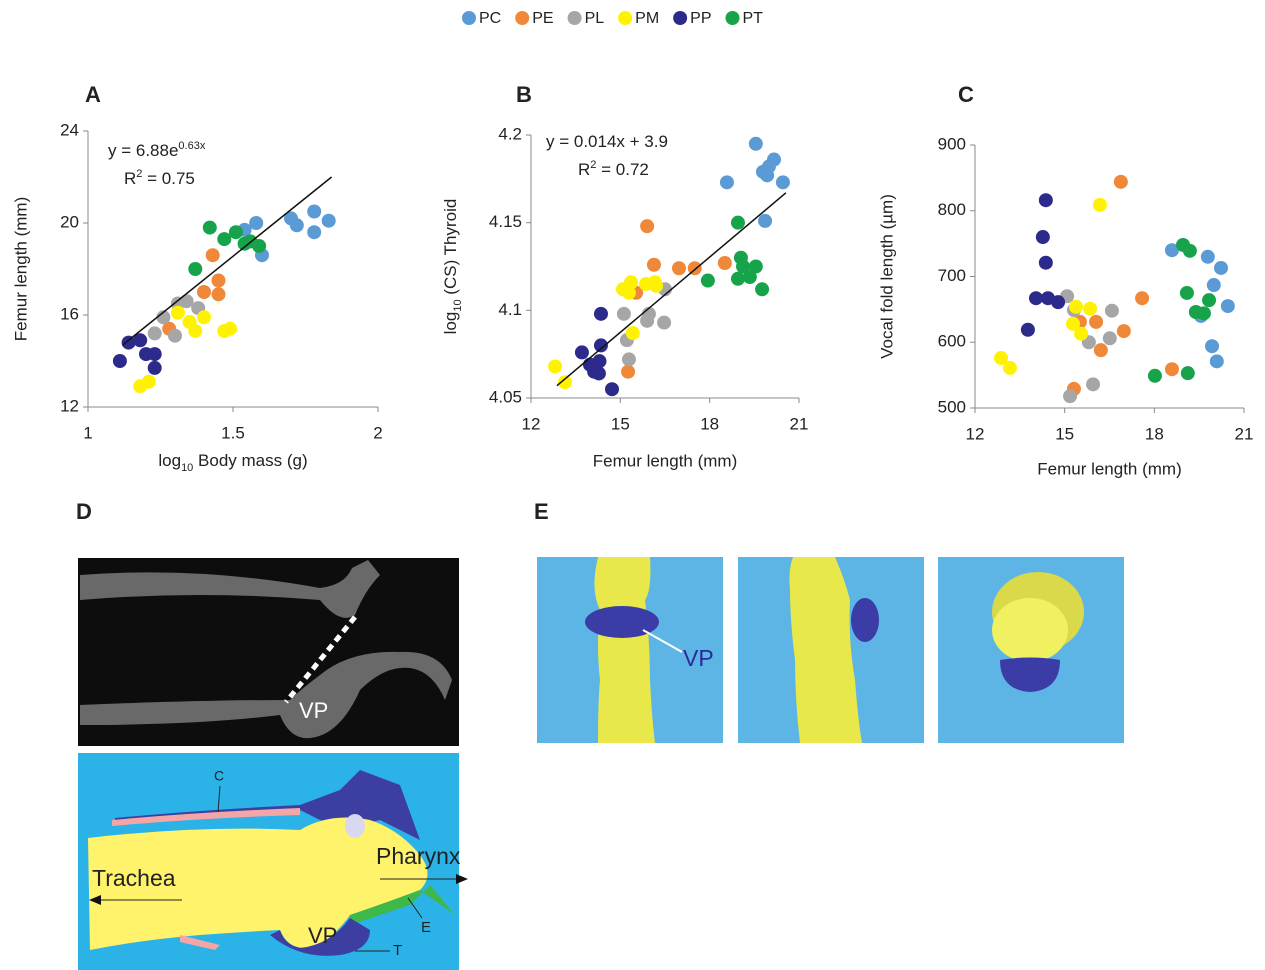 The width and height of the screenshot is (1265, 970). What do you see at coordinates (69, 313) in the screenshot?
I see `y-tick-label: 16` at bounding box center [69, 313].